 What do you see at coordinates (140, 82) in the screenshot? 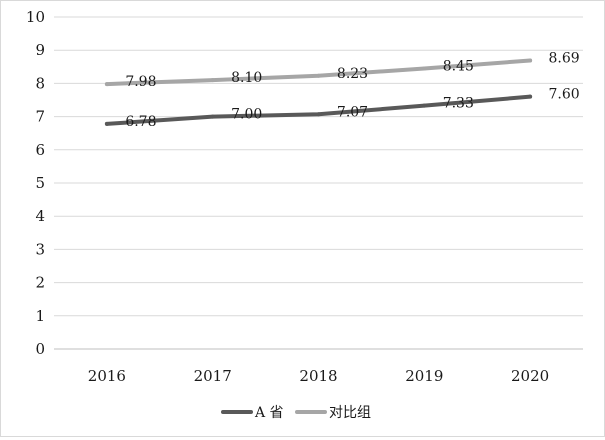
I see `data-label: 7.98` at bounding box center [140, 82].